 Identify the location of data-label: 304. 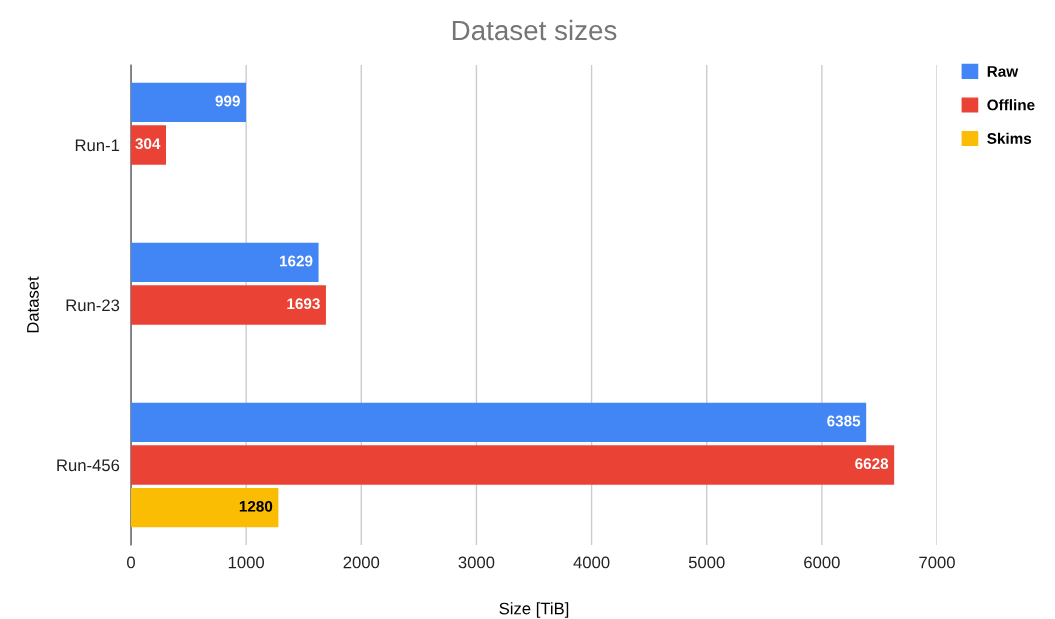
(148, 144).